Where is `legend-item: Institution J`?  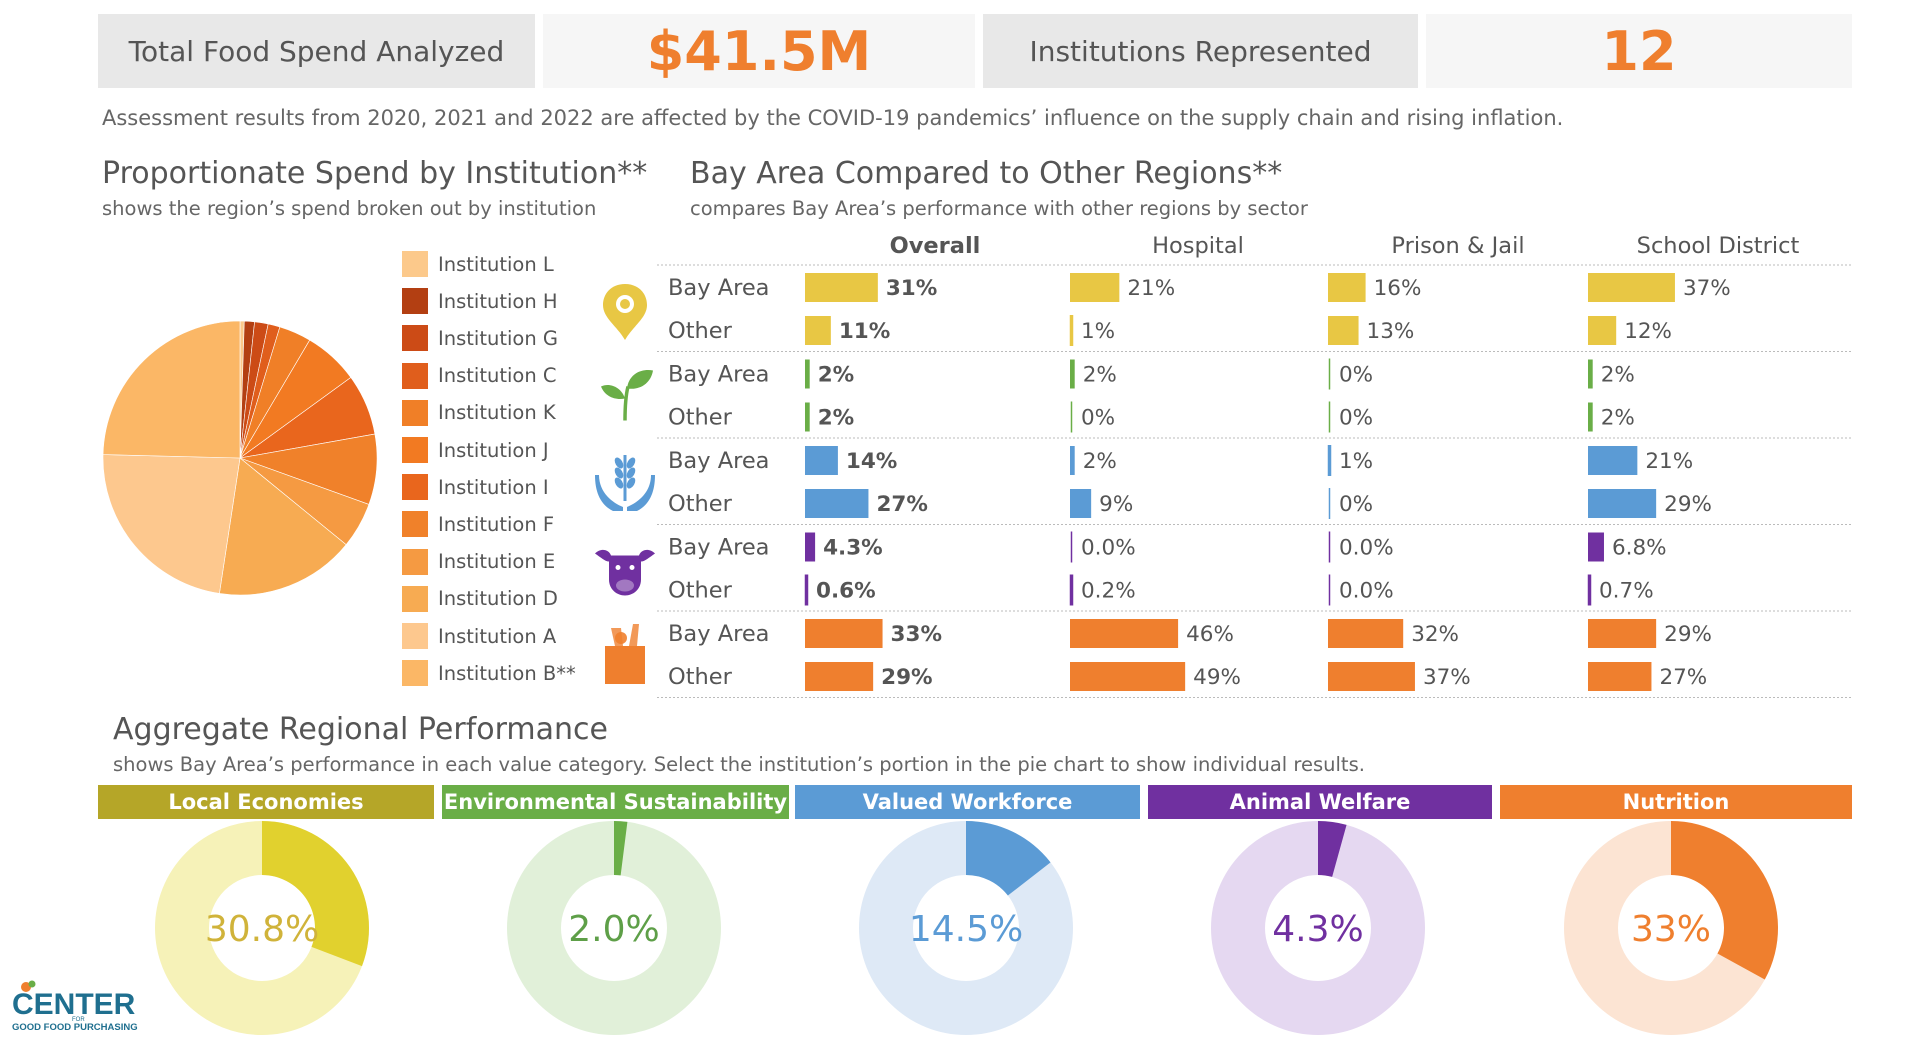 legend-item: Institution J is located at coordinates (475, 450).